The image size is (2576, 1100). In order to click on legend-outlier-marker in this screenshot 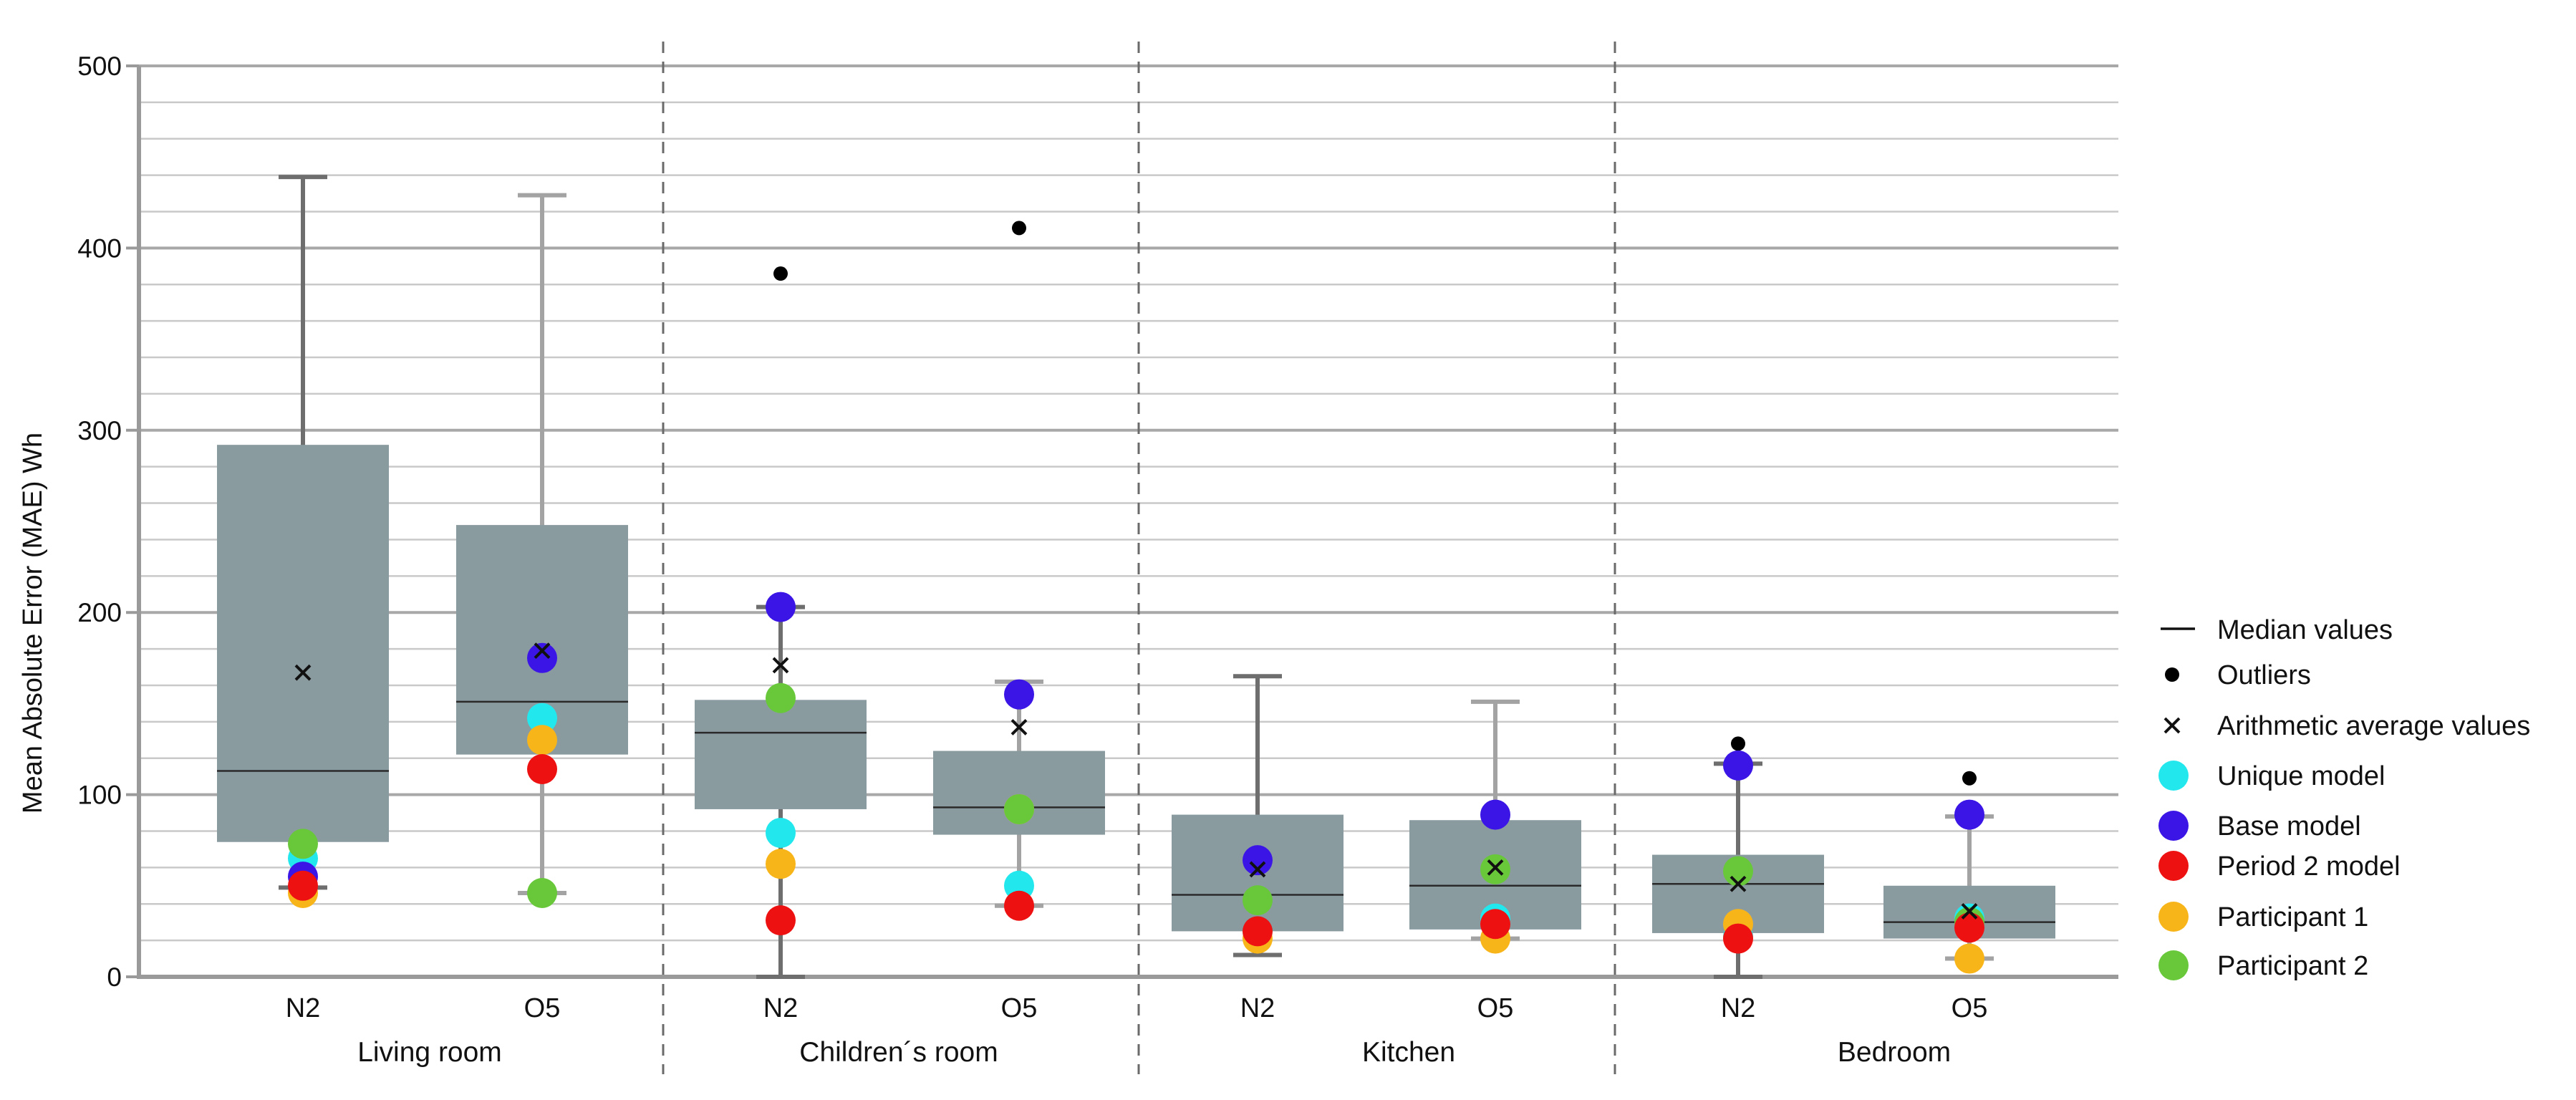, I will do `click(2172, 674)`.